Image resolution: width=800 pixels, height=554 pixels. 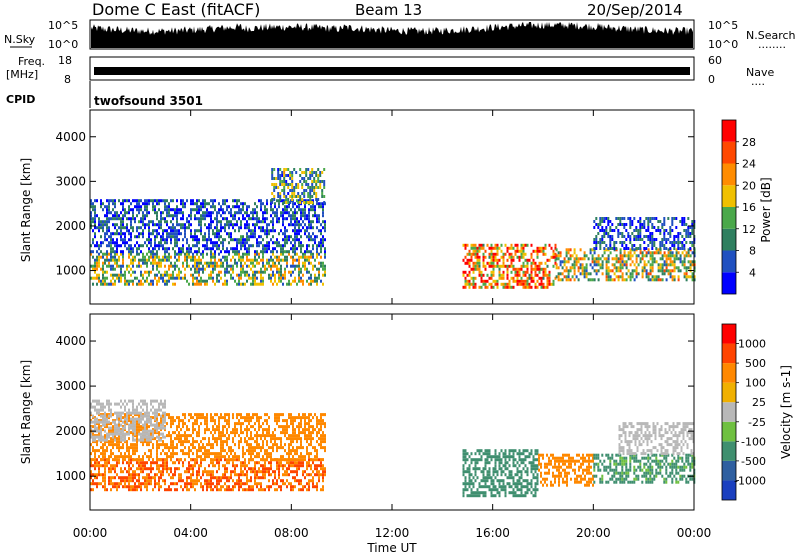 I want to click on nsearch-label: N.Search, so click(x=771, y=35).